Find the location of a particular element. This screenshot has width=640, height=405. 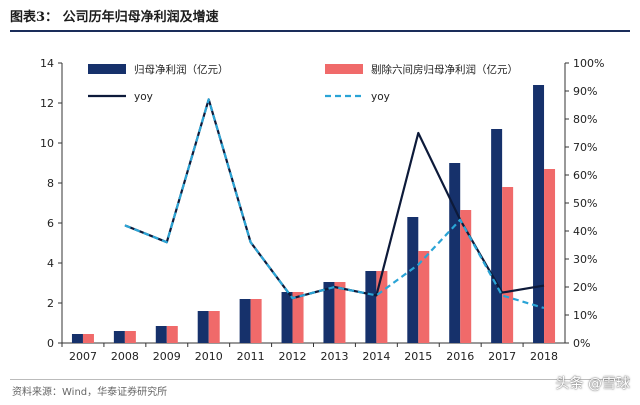

x-tick-label: 2009 is located at coordinates (167, 356).